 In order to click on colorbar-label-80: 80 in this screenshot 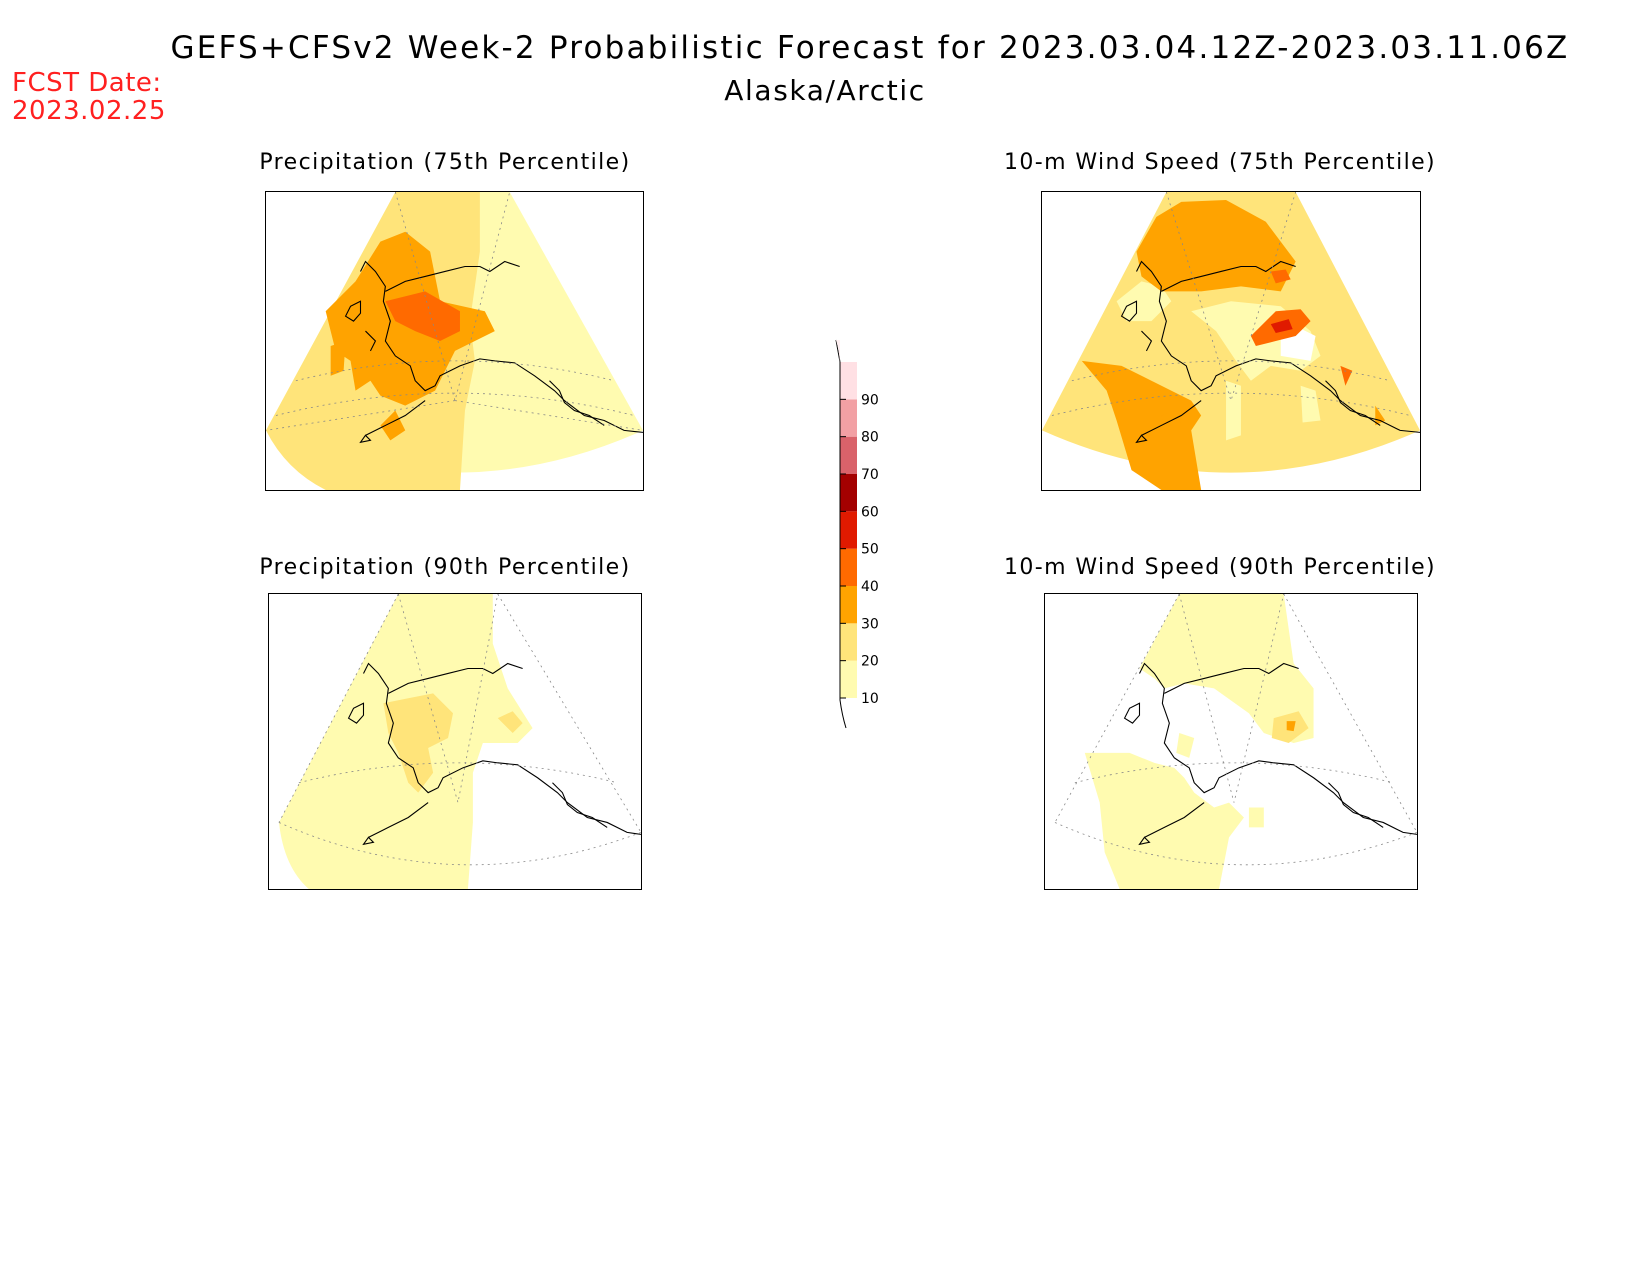, I will do `click(870, 438)`.